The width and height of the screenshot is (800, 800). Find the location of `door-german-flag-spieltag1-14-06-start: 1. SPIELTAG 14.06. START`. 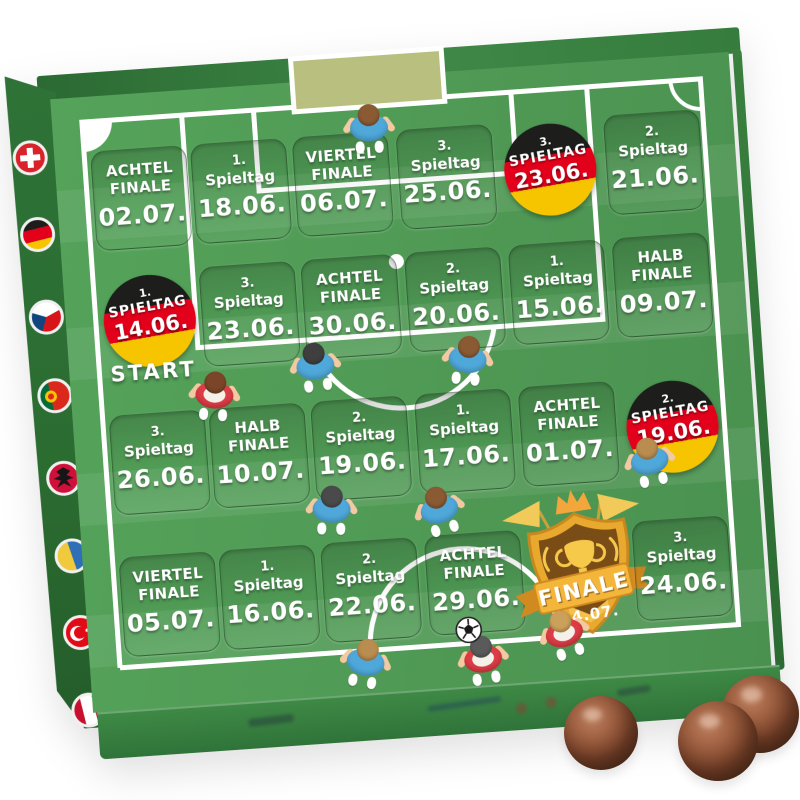

door-german-flag-spieltag1-14-06-start: 1. SPIELTAG 14.06. START is located at coordinates (150, 327).